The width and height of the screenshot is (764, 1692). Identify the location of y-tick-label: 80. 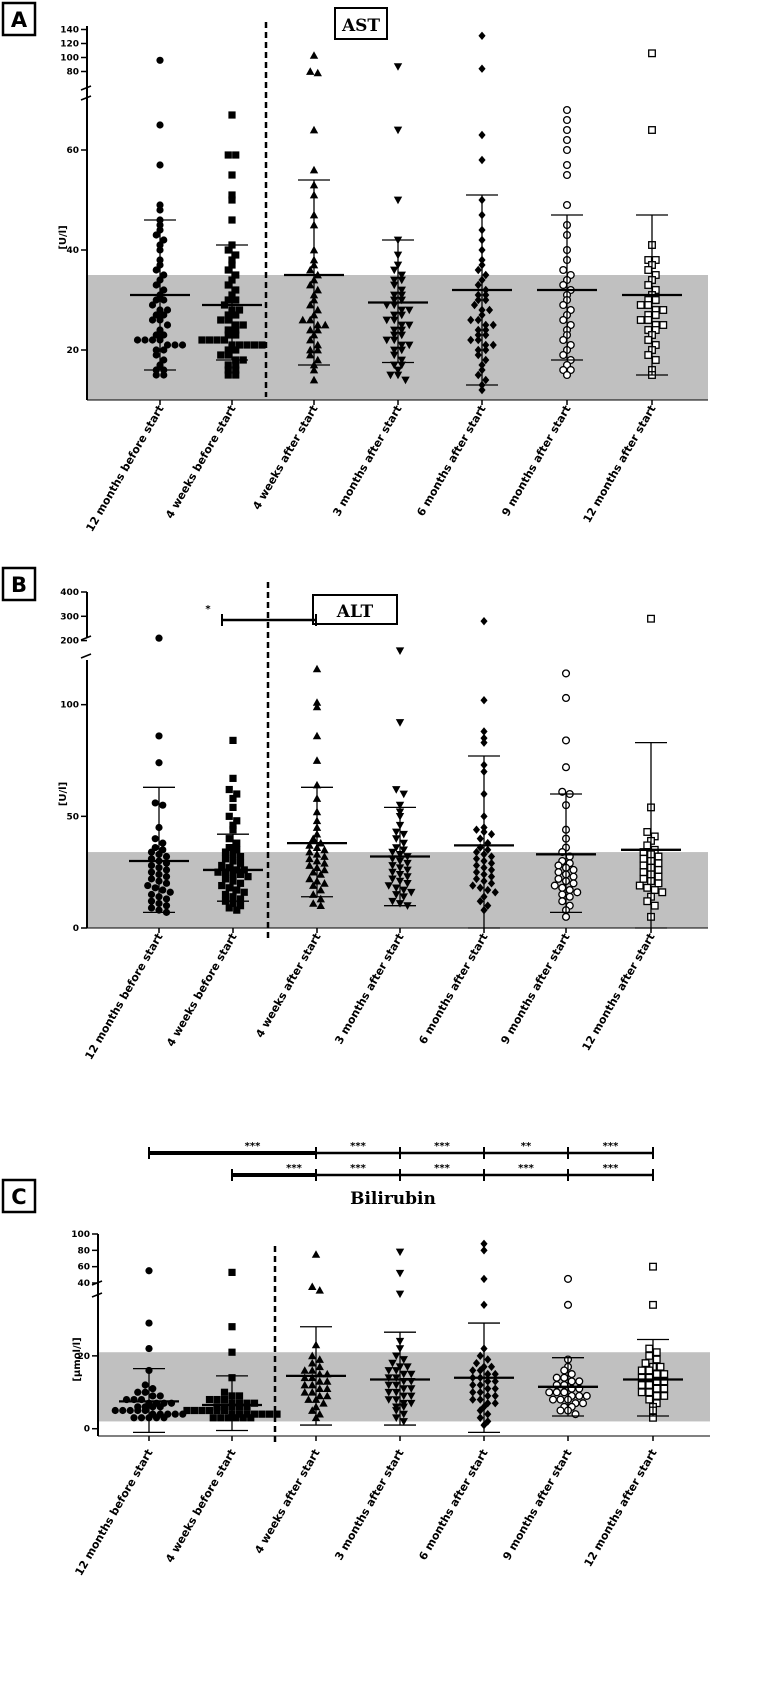
(72, 73).